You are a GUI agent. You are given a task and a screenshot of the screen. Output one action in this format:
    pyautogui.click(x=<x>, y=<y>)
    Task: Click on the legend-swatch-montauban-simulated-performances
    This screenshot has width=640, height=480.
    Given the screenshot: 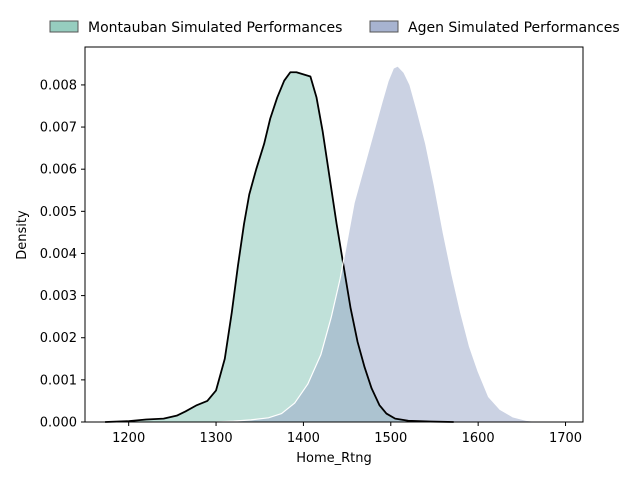 What is the action you would take?
    pyautogui.click(x=64, y=26)
    